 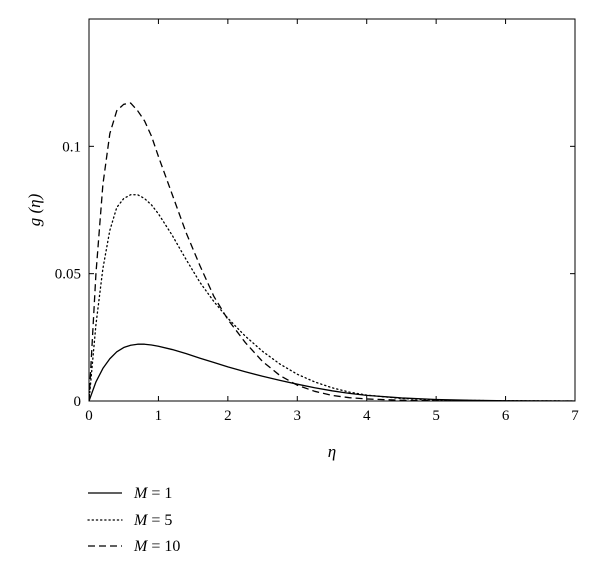 I want to click on legend-label-1: M = 1, so click(x=152, y=493).